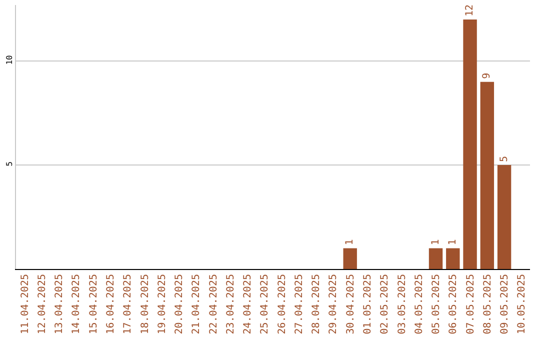 The height and width of the screenshot is (340, 540). I want to click on data-label: 12, so click(470, 10).